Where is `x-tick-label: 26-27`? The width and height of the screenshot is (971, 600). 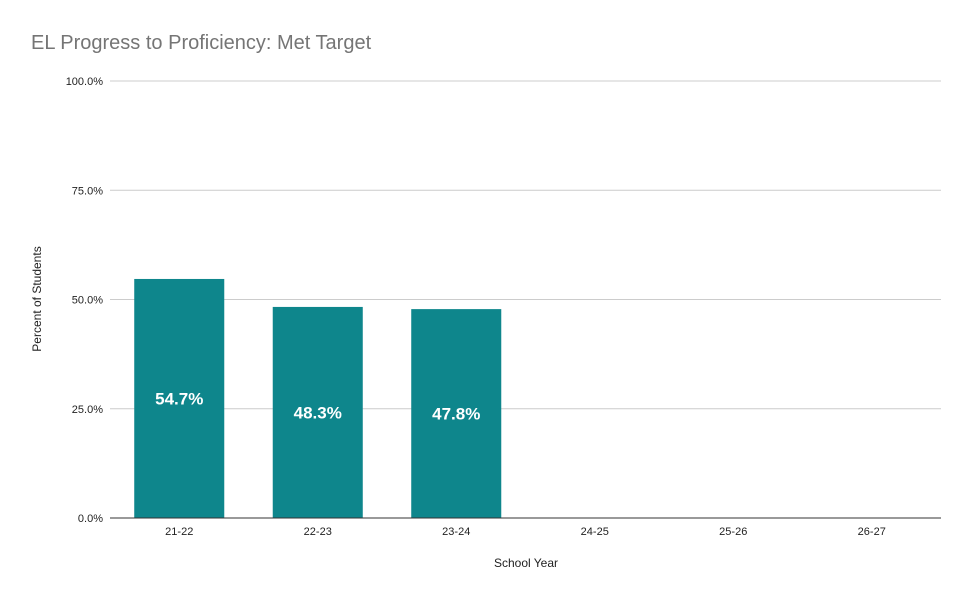 x-tick-label: 26-27 is located at coordinates (872, 532).